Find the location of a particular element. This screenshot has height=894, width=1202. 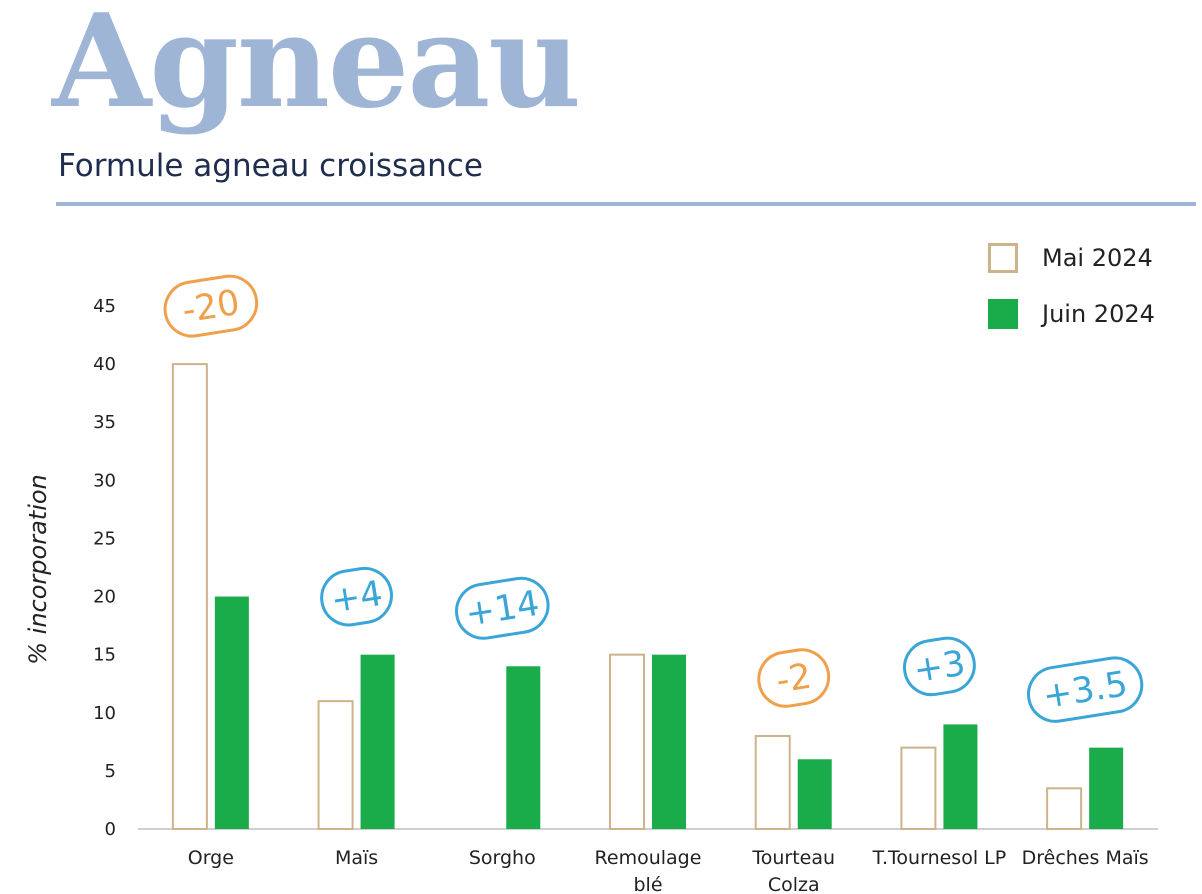

variation-label: -20 is located at coordinates (211, 307).